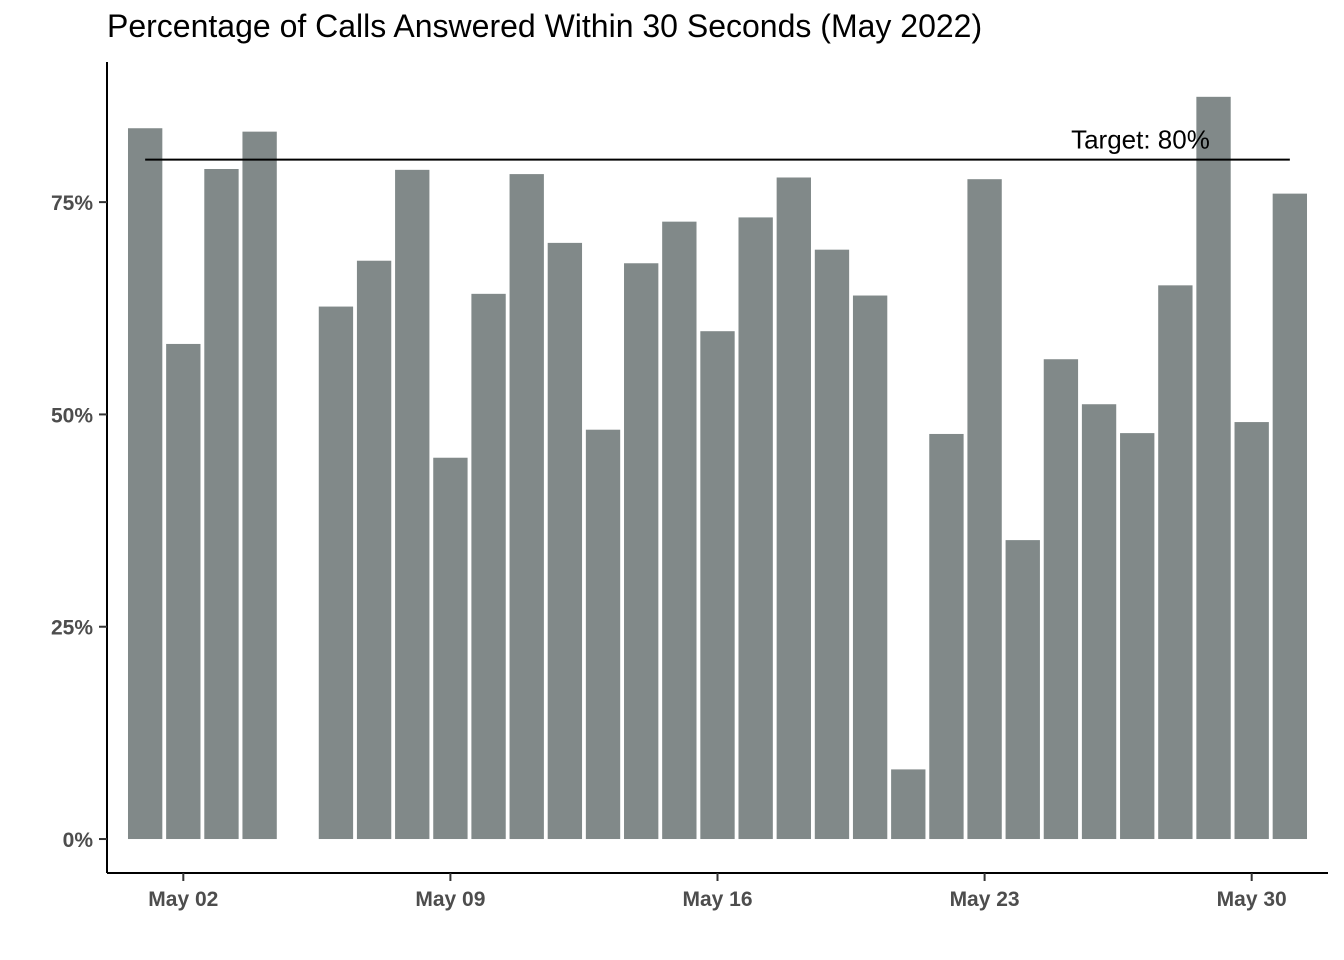  What do you see at coordinates (985, 899) in the screenshot?
I see `x-tick-label: May 23` at bounding box center [985, 899].